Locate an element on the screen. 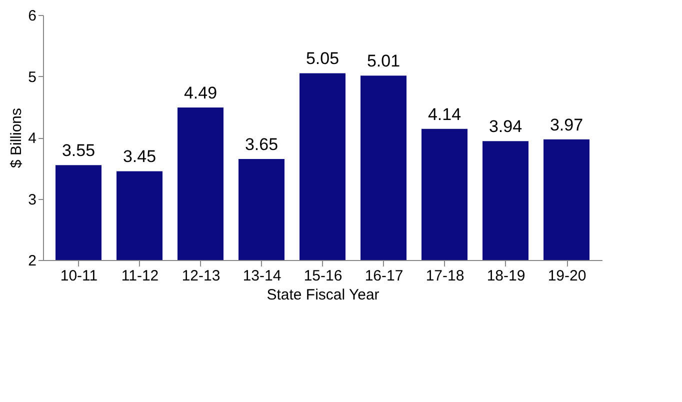  x-tick-label: 19-20 is located at coordinates (567, 276).